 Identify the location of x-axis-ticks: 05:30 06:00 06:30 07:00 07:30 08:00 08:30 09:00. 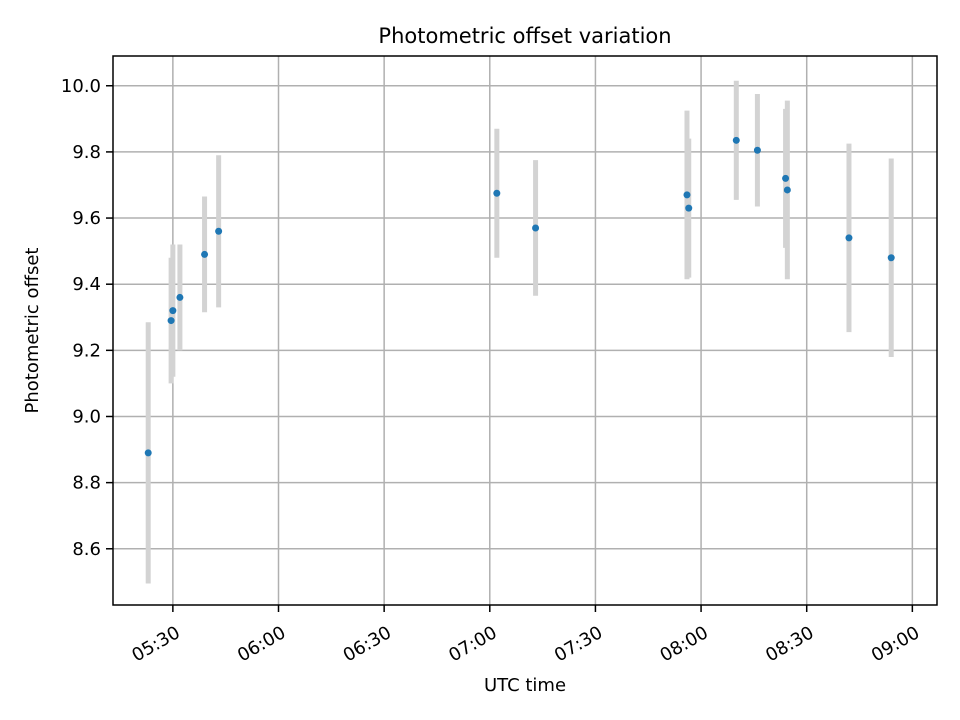
(525, 635).